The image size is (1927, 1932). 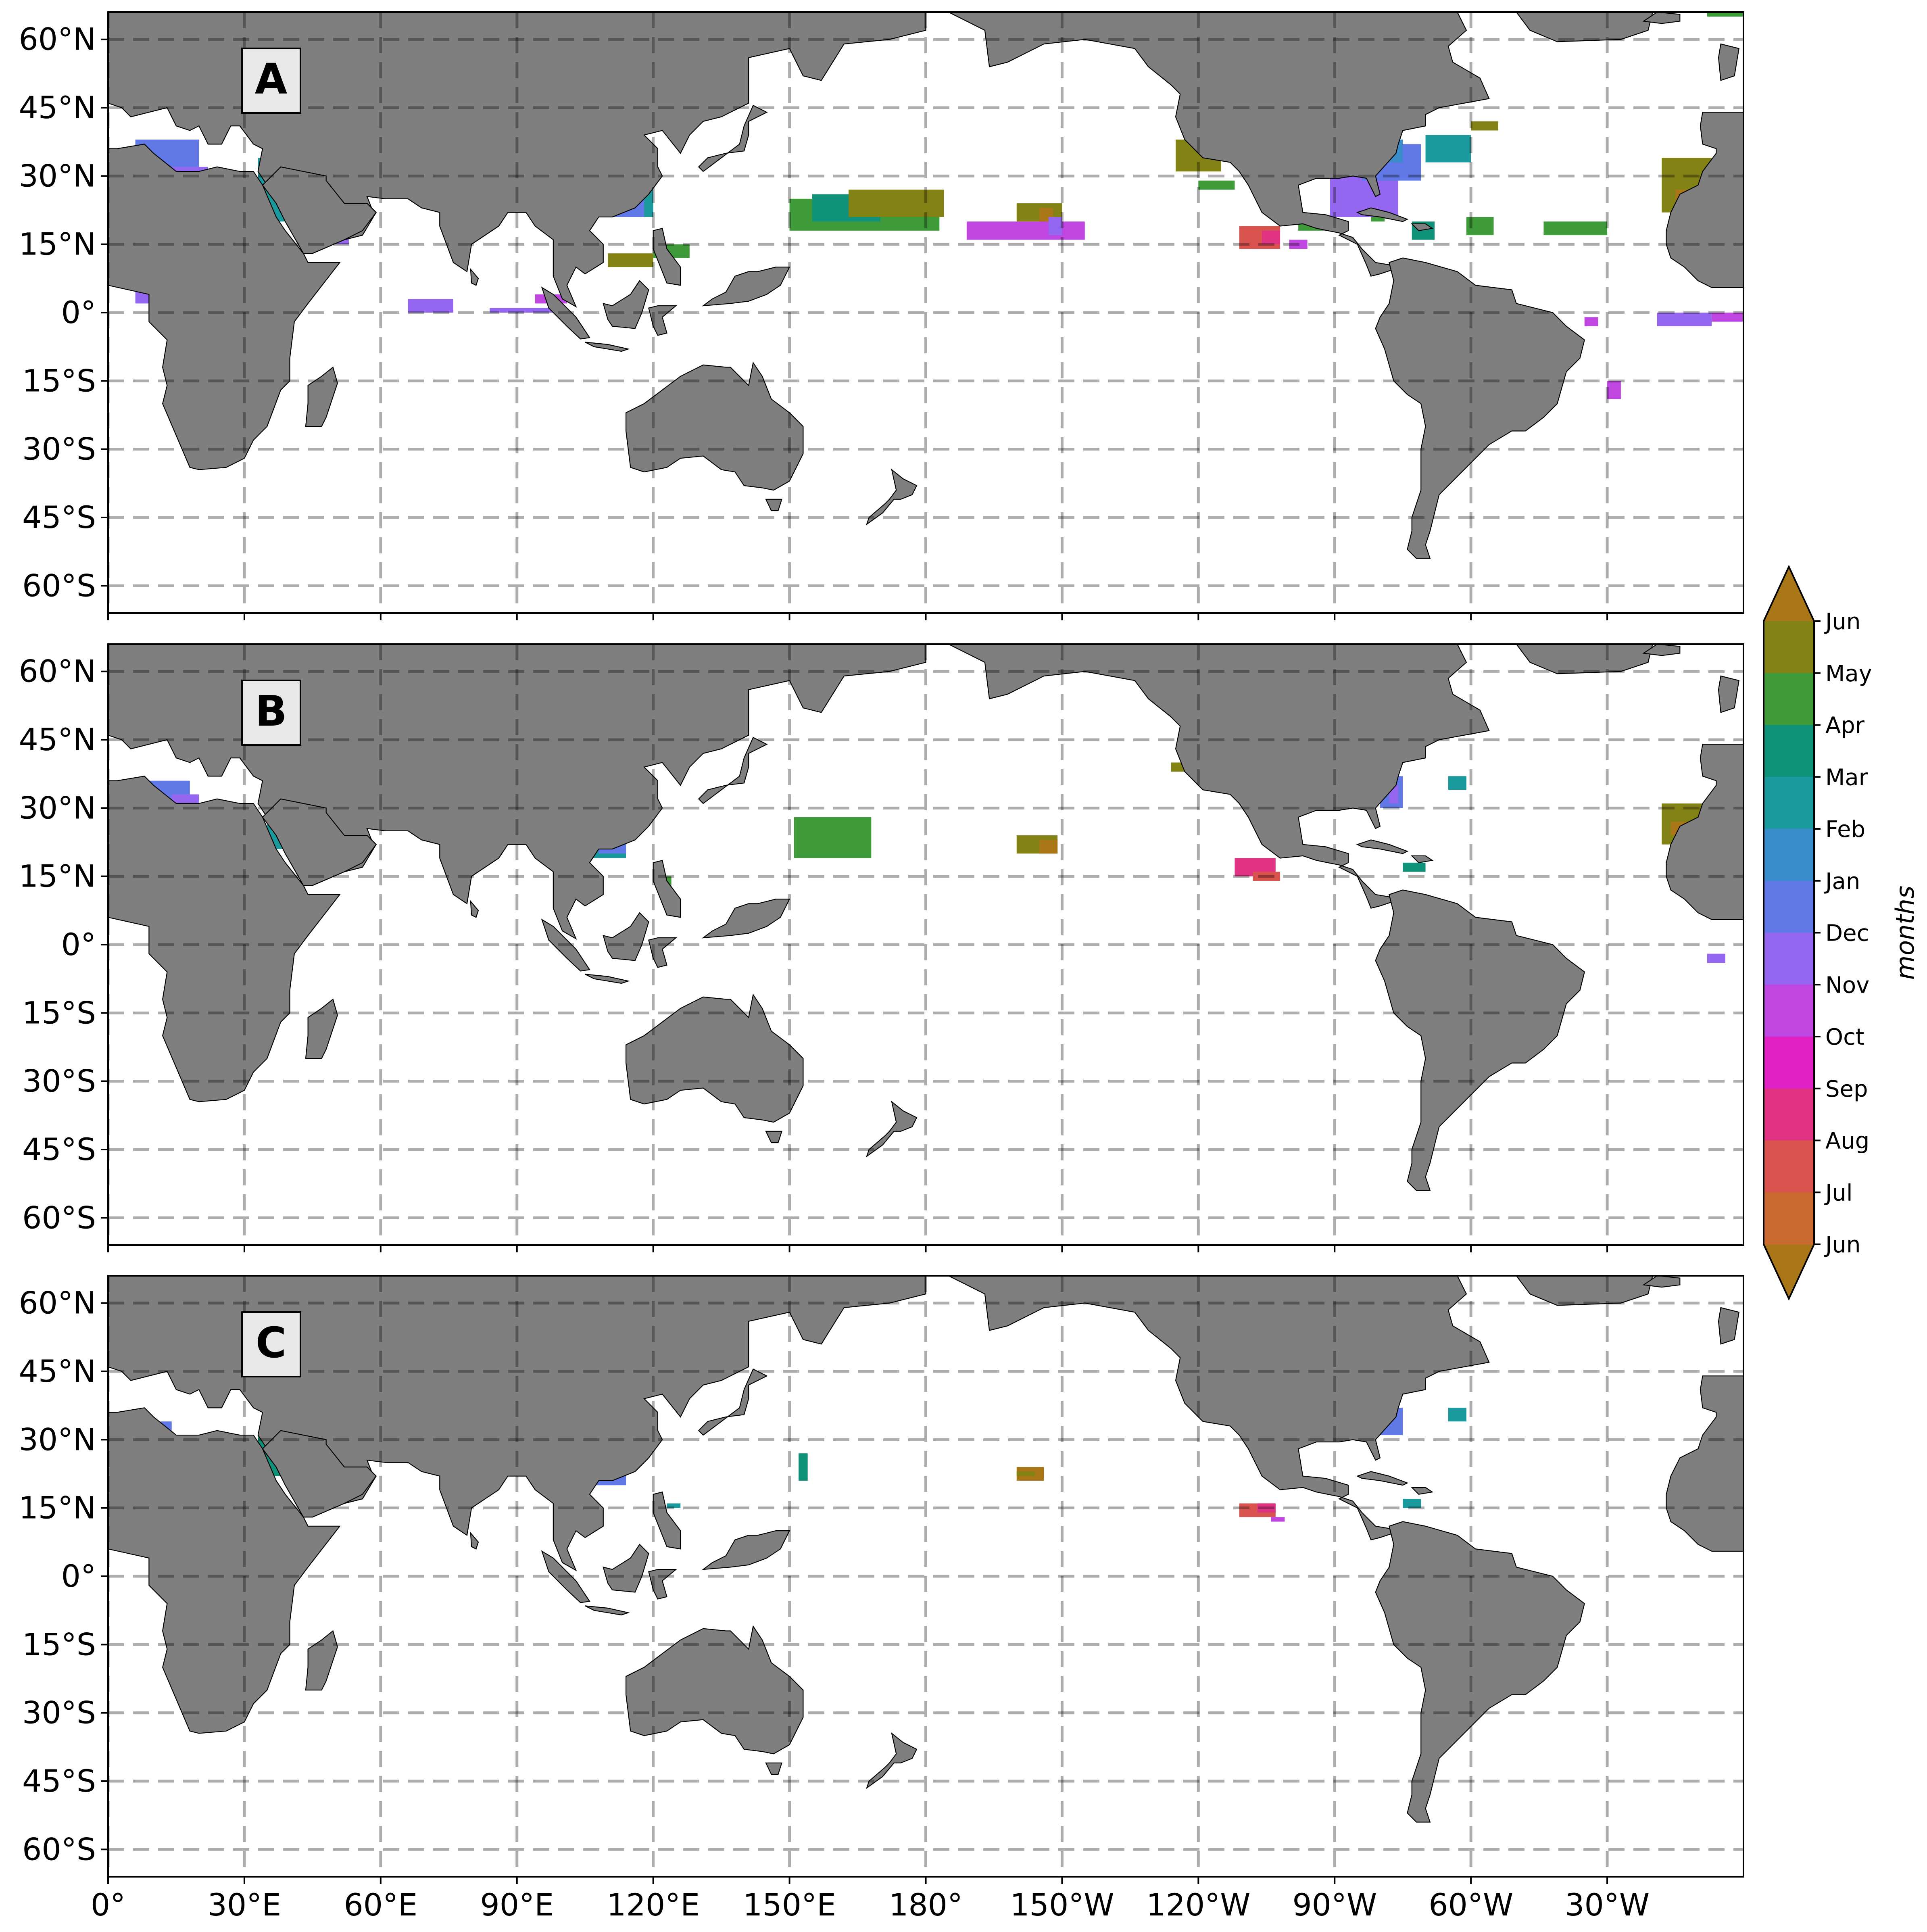 I want to click on colorbar-tick-label: Dec, so click(x=1847, y=933).